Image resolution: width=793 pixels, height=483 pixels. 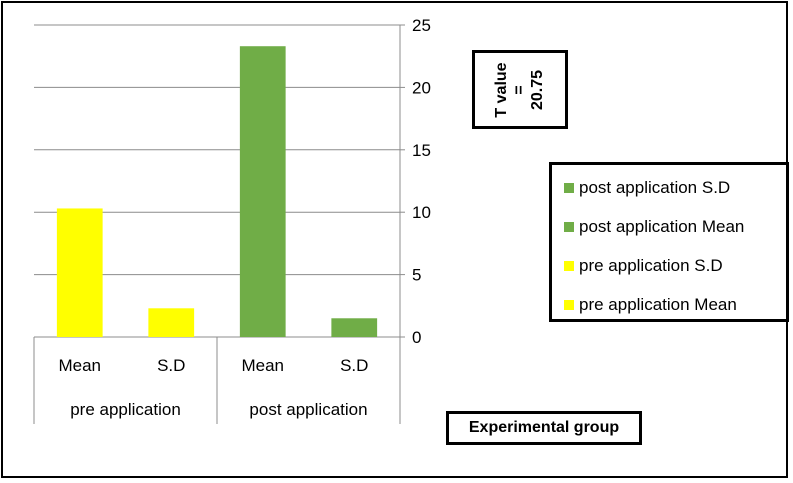 What do you see at coordinates (544, 428) in the screenshot?
I see `x-axis-title: Experimental group` at bounding box center [544, 428].